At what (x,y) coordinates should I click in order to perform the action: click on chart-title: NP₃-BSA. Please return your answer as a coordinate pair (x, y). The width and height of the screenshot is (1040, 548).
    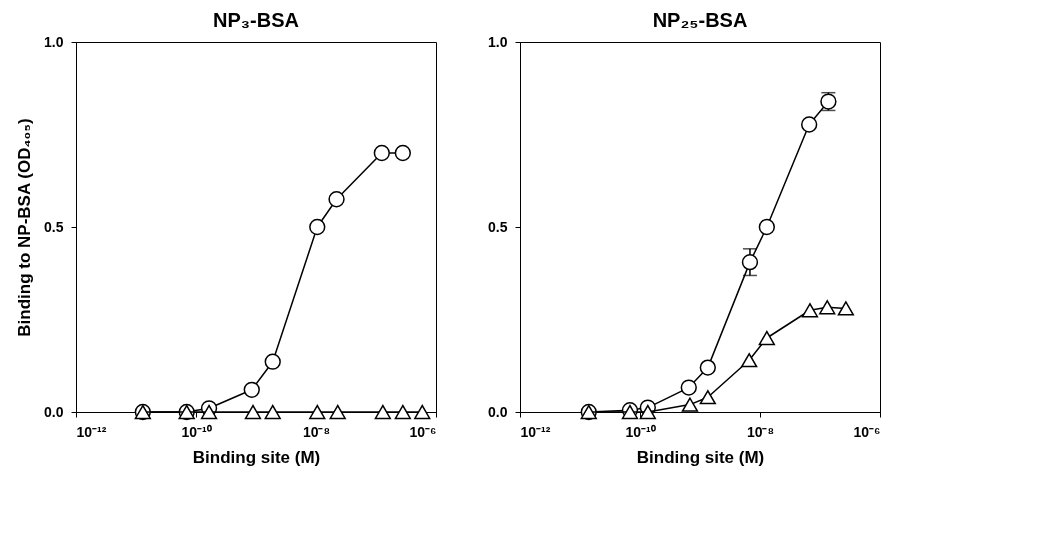
    Looking at the image, I should click on (256, 20).